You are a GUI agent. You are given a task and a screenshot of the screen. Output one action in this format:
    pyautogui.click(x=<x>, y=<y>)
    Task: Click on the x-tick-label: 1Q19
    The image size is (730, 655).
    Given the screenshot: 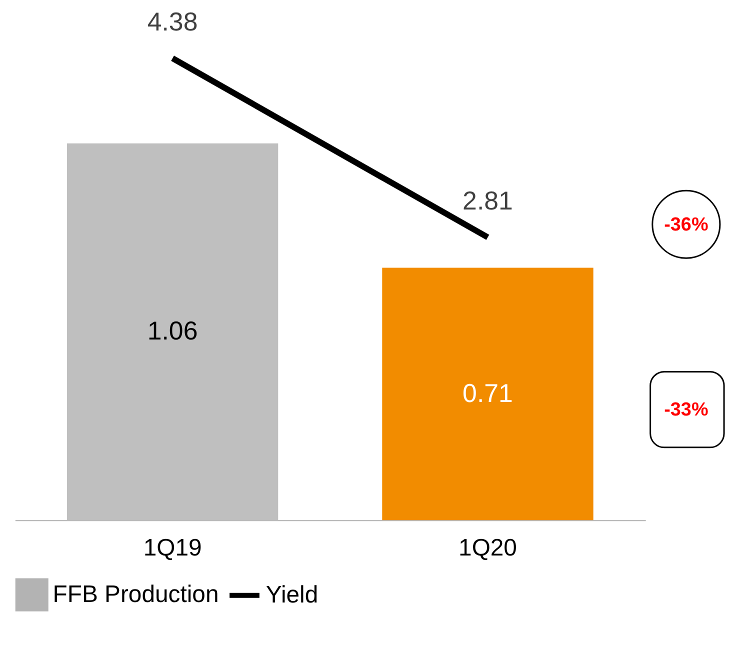 What is the action you would take?
    pyautogui.click(x=172, y=548)
    